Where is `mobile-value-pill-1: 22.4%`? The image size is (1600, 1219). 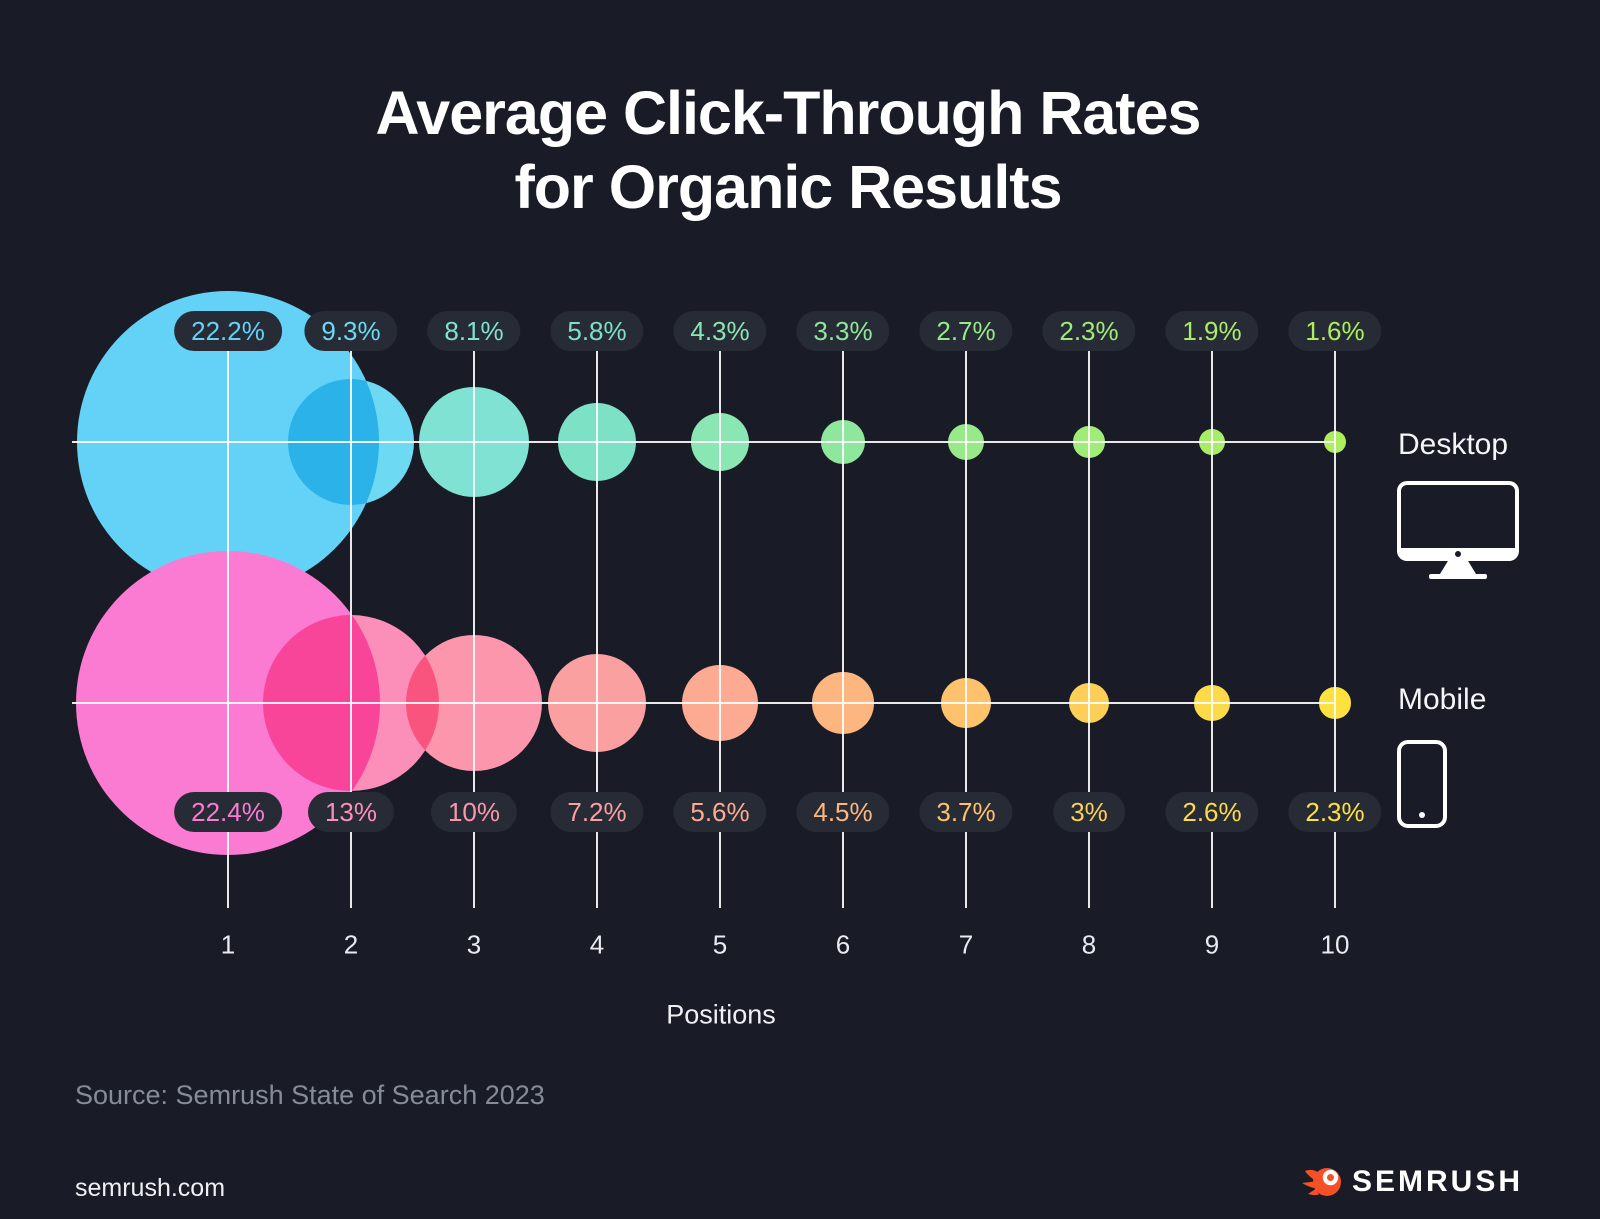 mobile-value-pill-1: 22.4% is located at coordinates (228, 812).